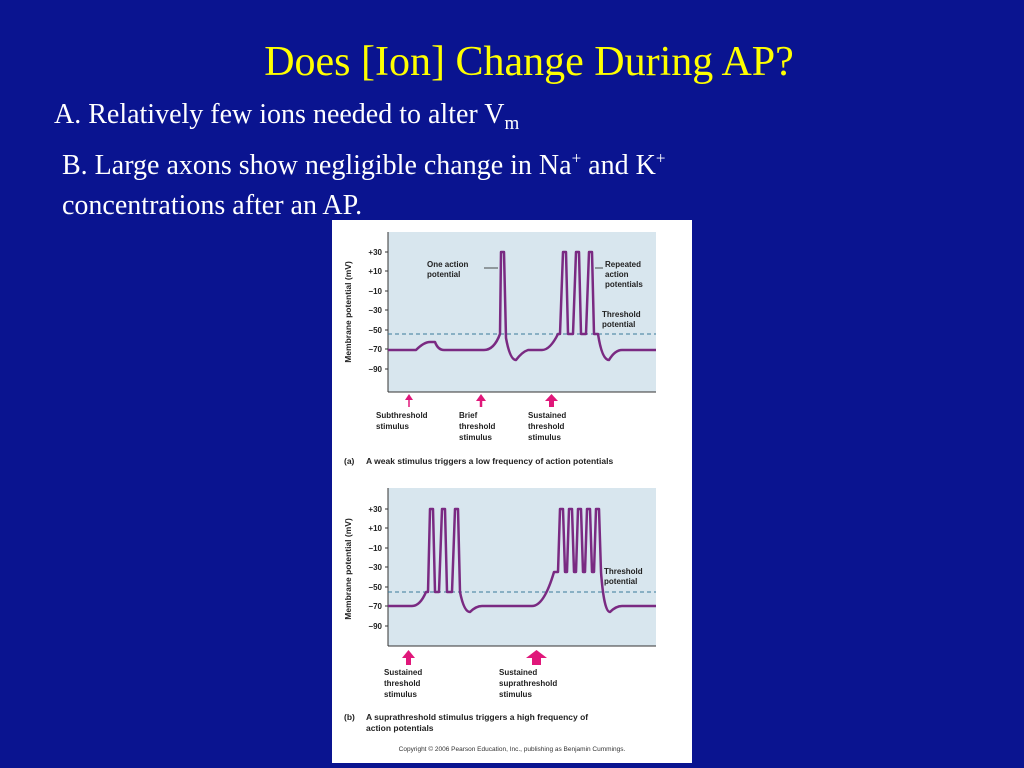  I want to click on bullet-b-line2: concentrations after an AP., so click(212, 205).